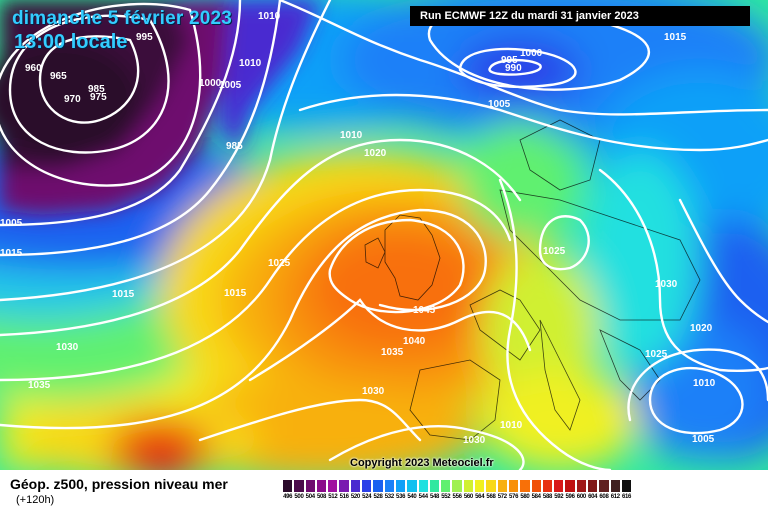 The width and height of the screenshot is (768, 512). Describe the element at coordinates (144, 37) in the screenshot. I see `pressure-label: 995` at that location.